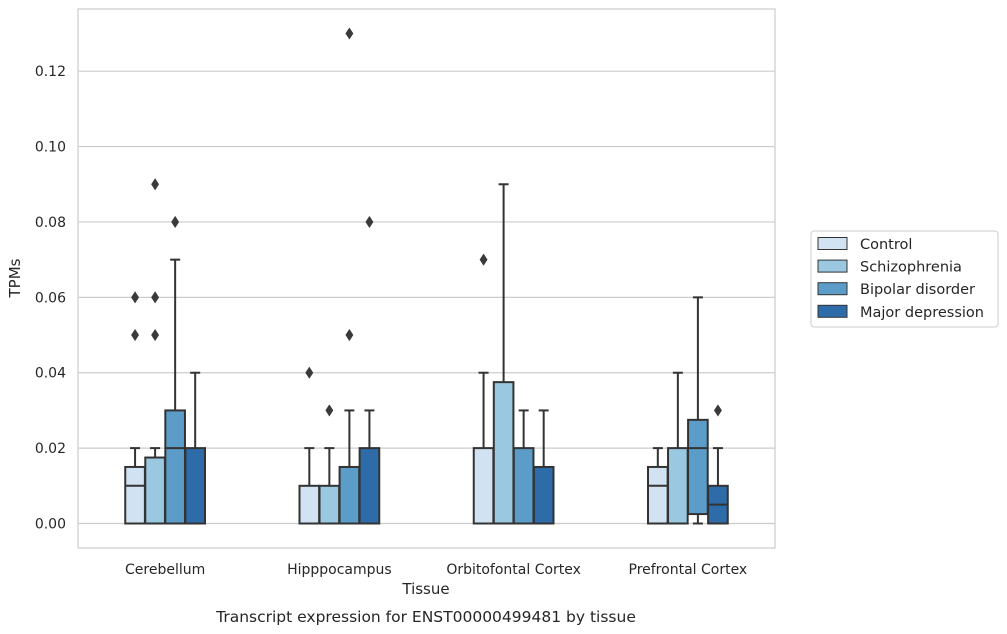  Describe the element at coordinates (886, 245) in the screenshot. I see `legend-label: Control` at that location.